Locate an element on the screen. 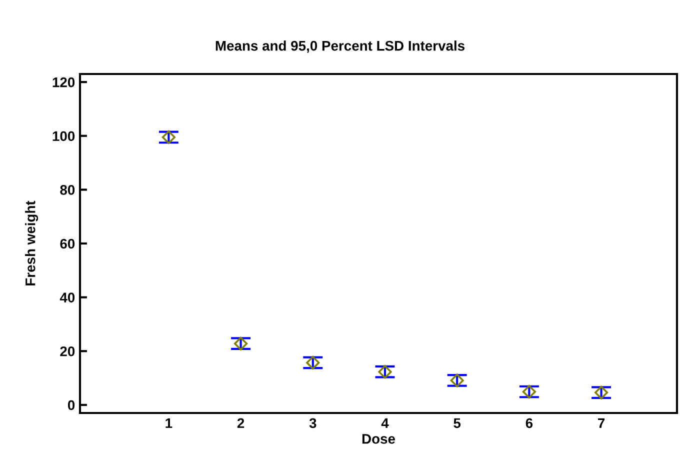 The width and height of the screenshot is (680, 464). y-tick-label: 60 is located at coordinates (67, 243).